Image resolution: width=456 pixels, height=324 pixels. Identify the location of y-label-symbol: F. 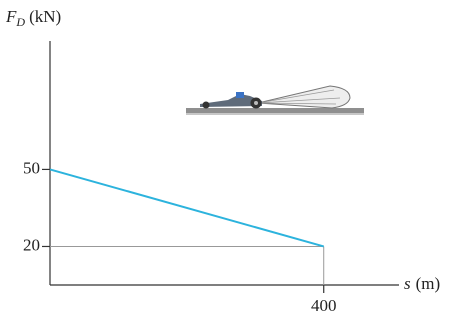
(11, 16).